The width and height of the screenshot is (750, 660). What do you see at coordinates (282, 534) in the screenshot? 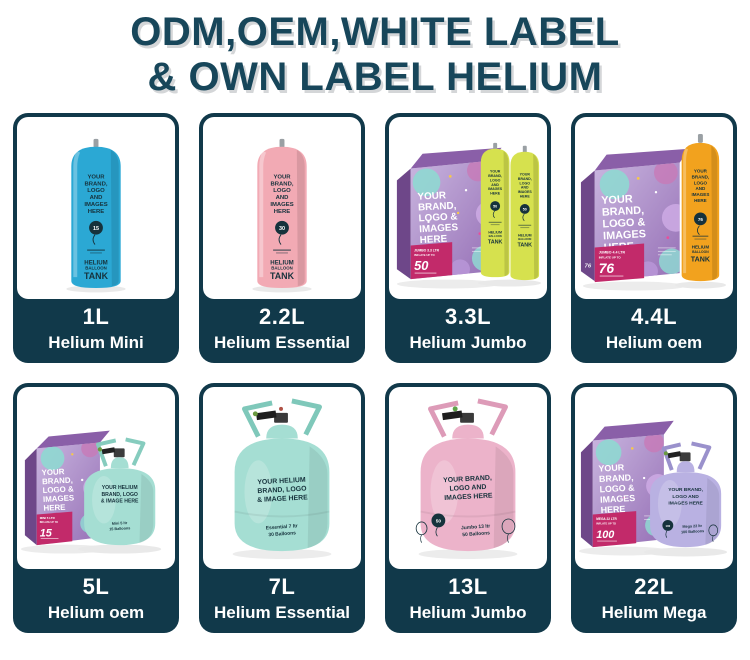
I see `svg-text: 30 Balloons` at bounding box center [282, 534].